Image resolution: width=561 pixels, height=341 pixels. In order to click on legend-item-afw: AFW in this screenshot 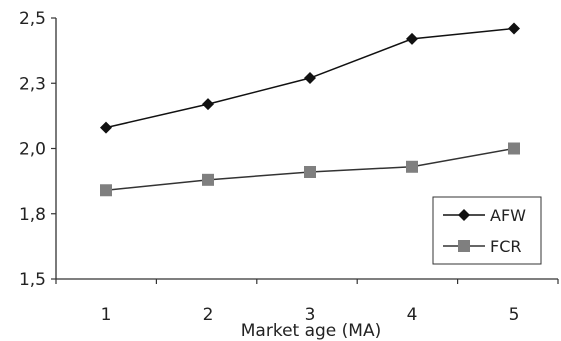, I will do `click(484, 215)`.